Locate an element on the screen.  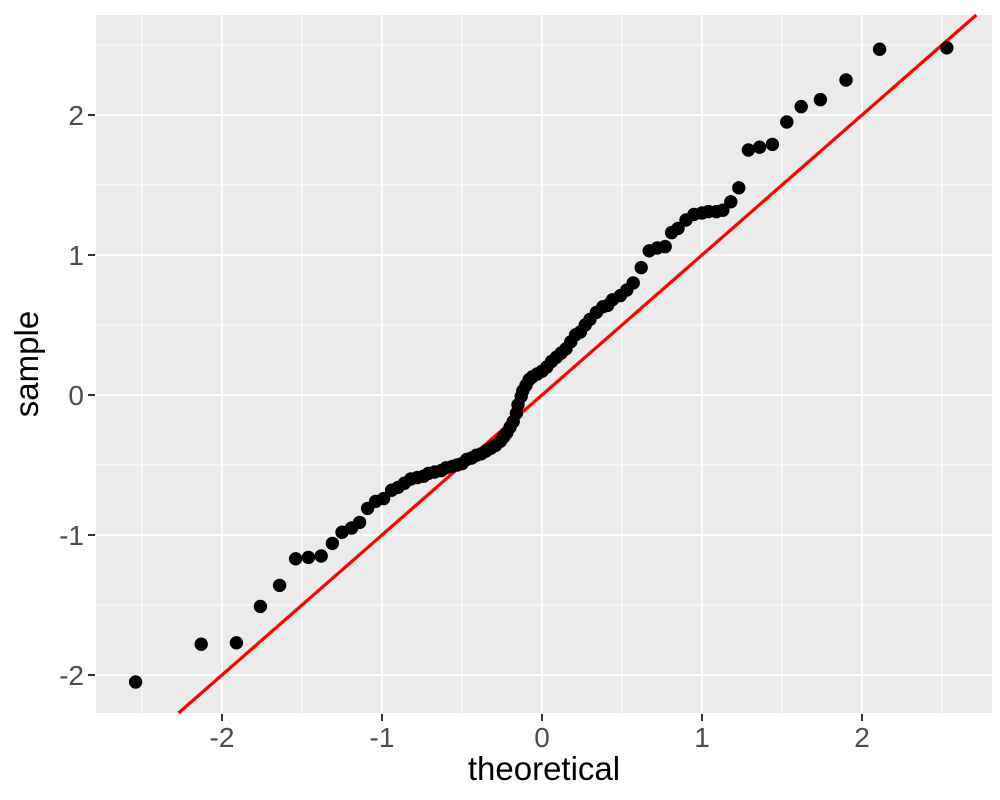
x-tick-label: -2 is located at coordinates (222, 737).